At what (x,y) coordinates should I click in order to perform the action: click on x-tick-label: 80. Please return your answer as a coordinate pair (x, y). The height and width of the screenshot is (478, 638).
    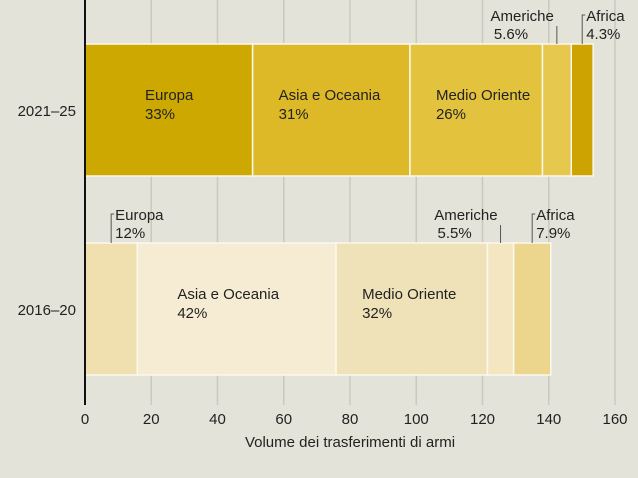
    Looking at the image, I should click on (350, 419).